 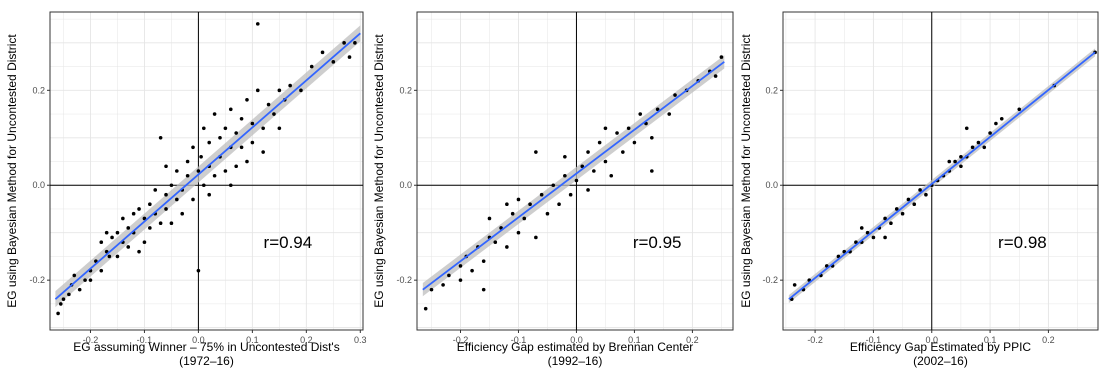 I want to click on x-axis-title: Efficiency Gap Estimated by PPIC, so click(x=941, y=347).